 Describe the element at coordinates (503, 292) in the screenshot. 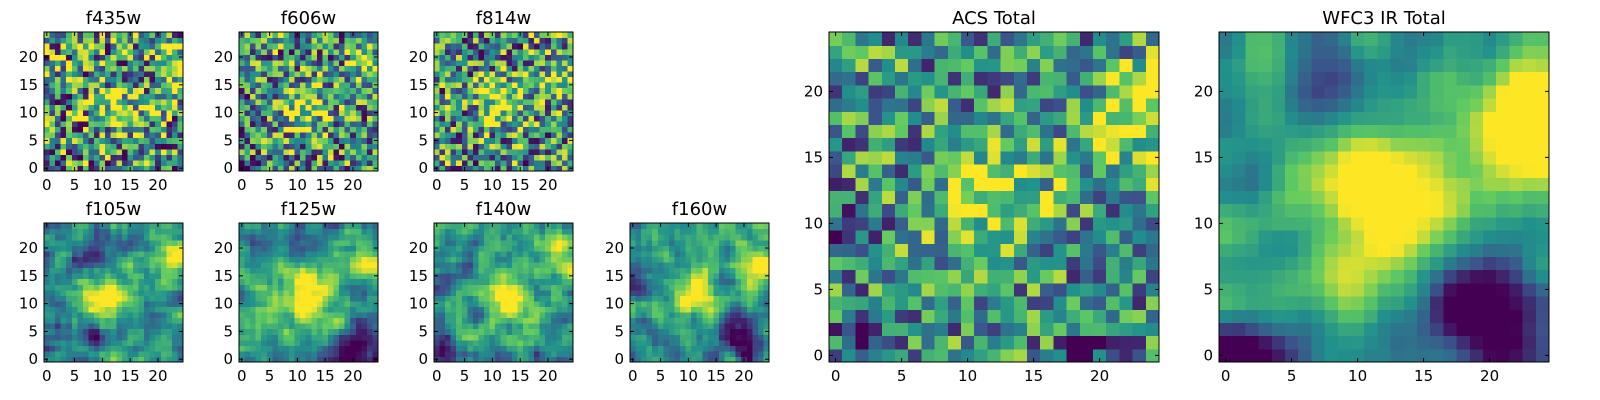

I see `axes-frame` at that location.